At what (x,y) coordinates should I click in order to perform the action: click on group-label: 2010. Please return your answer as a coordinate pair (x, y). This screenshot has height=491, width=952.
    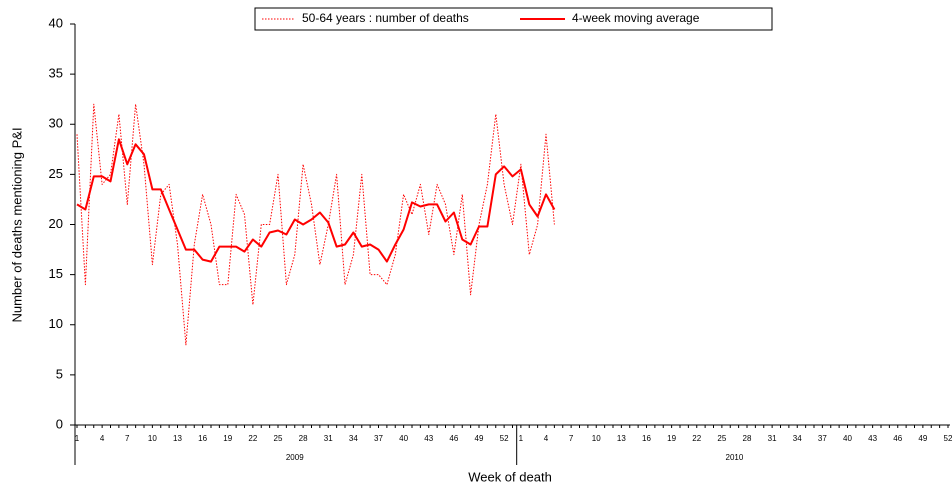
    Looking at the image, I should click on (735, 457).